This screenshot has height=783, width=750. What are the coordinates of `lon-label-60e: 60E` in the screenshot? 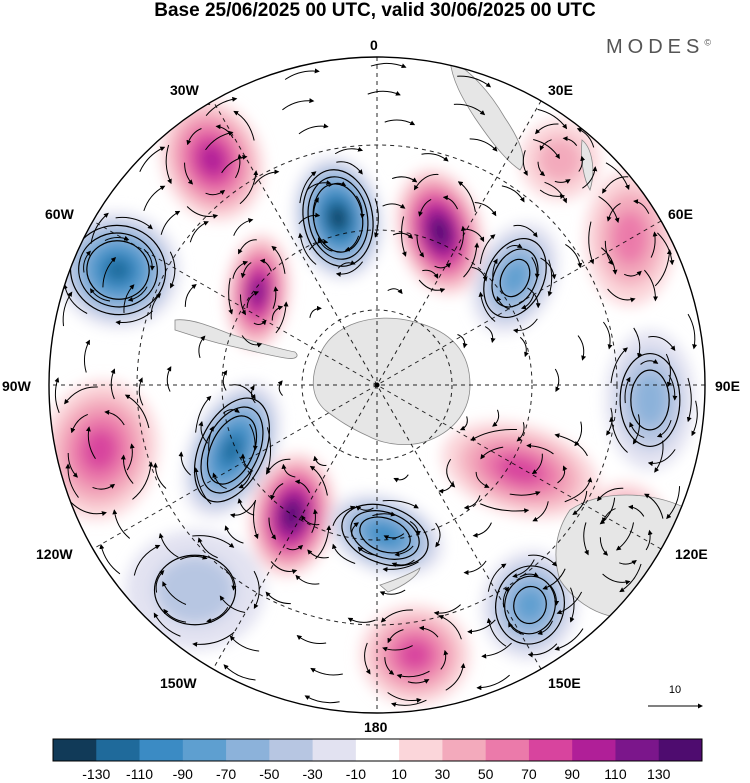 It's located at (680, 214).